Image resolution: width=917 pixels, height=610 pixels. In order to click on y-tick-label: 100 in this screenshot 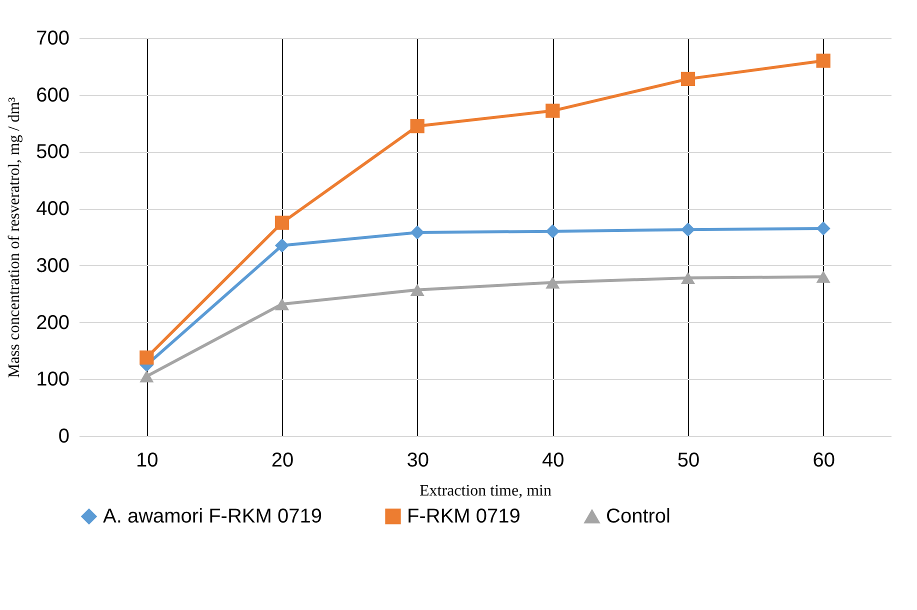, I will do `click(53, 379)`.